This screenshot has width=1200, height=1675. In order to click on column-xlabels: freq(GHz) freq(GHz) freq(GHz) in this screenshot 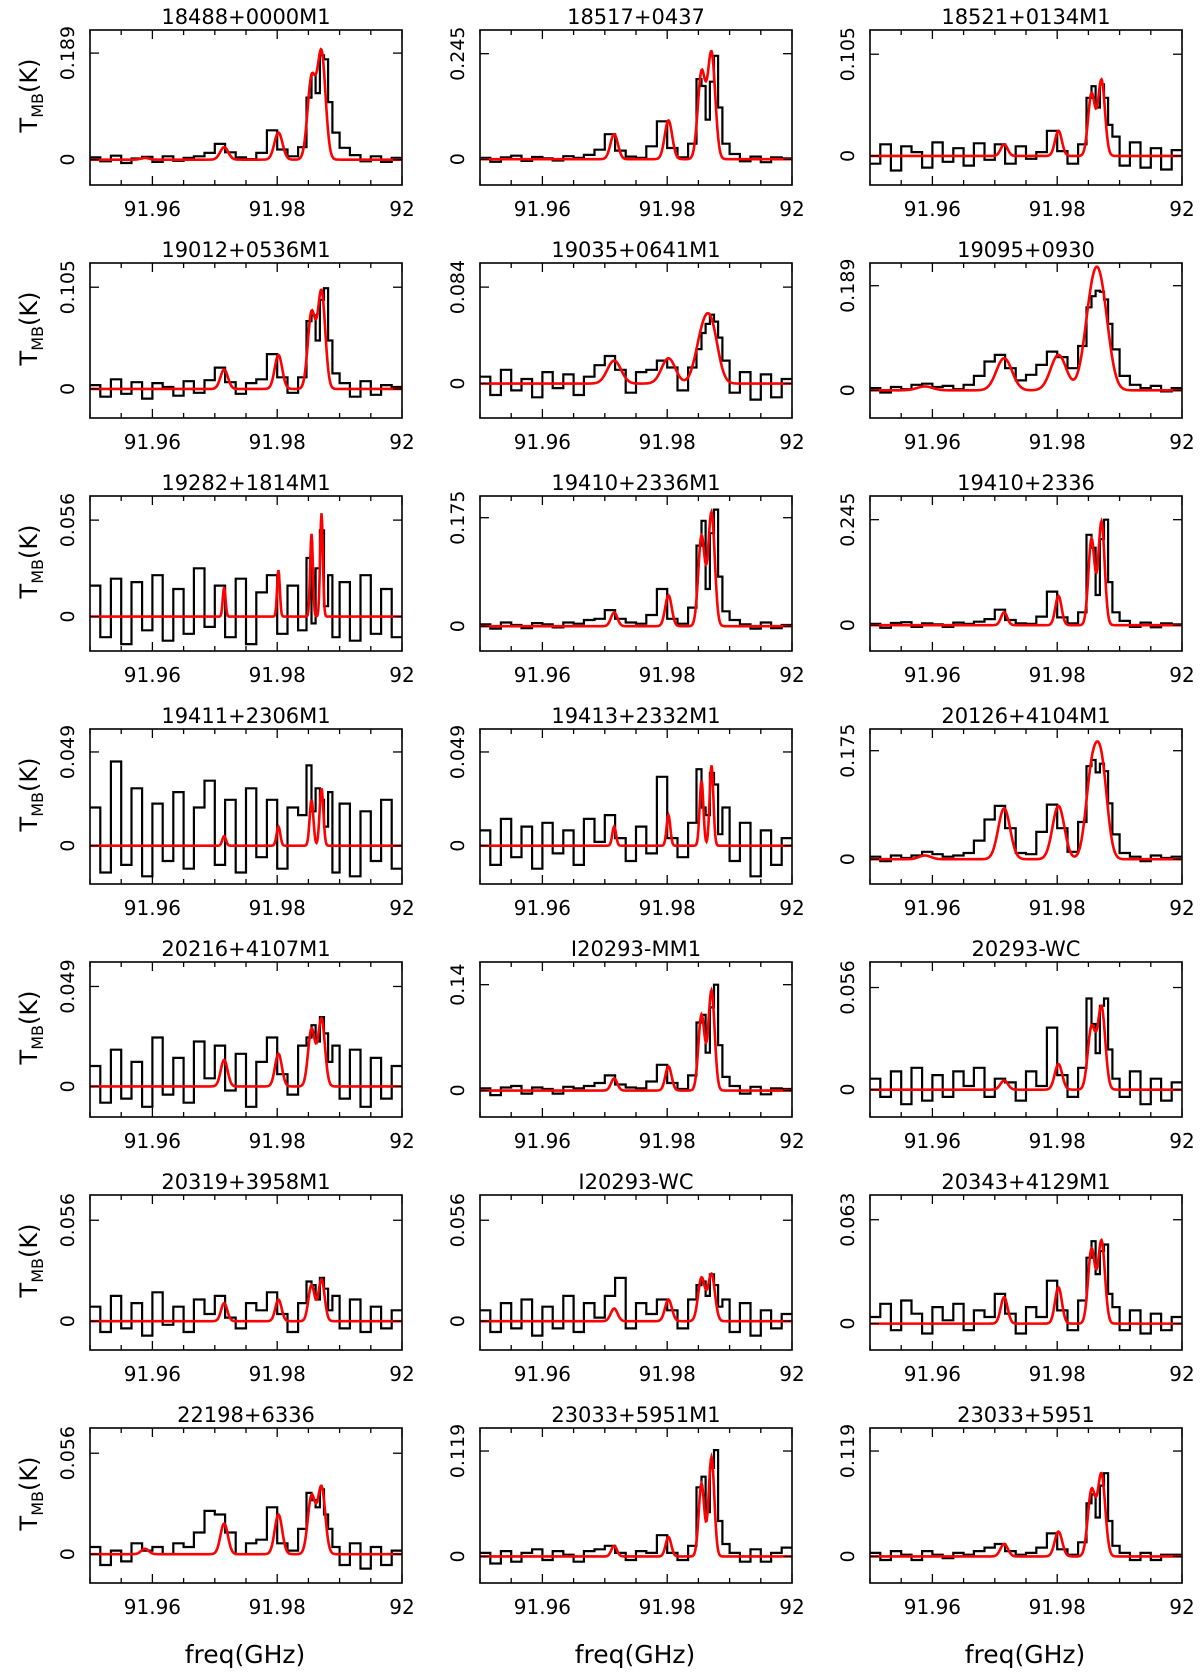, I will do `click(635, 1654)`.